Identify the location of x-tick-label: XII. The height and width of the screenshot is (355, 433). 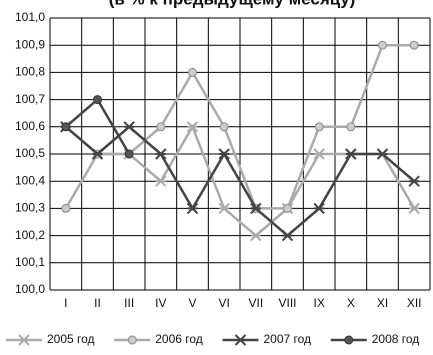
(414, 303).